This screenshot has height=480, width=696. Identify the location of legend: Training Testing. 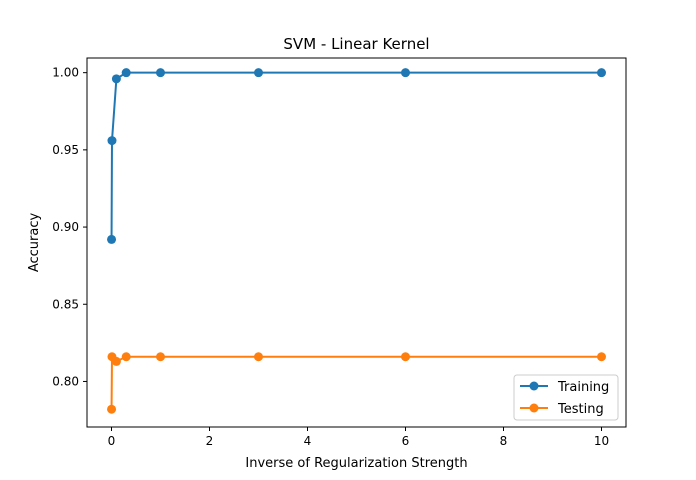
(566, 397).